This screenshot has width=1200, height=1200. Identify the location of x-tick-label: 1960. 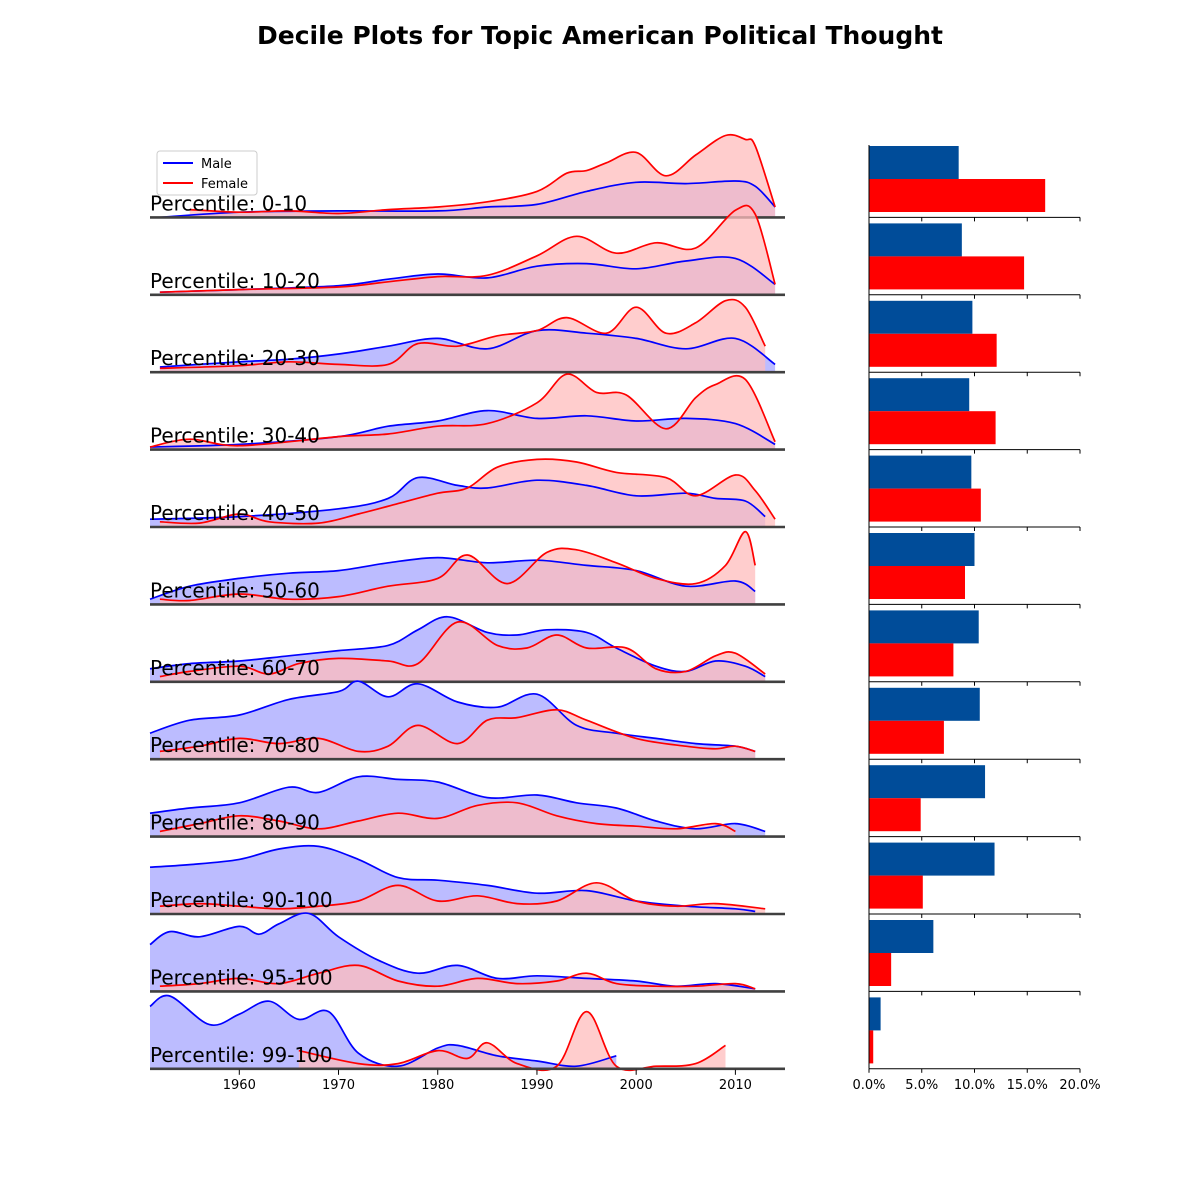
(239, 1085).